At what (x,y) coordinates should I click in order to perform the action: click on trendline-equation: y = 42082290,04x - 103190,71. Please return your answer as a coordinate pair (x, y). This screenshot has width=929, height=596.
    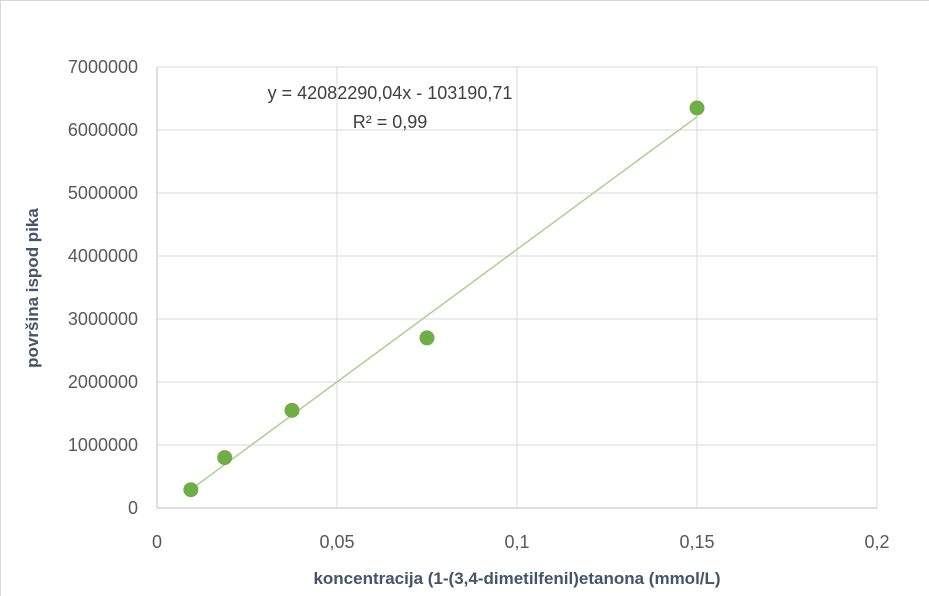
    Looking at the image, I should click on (390, 93).